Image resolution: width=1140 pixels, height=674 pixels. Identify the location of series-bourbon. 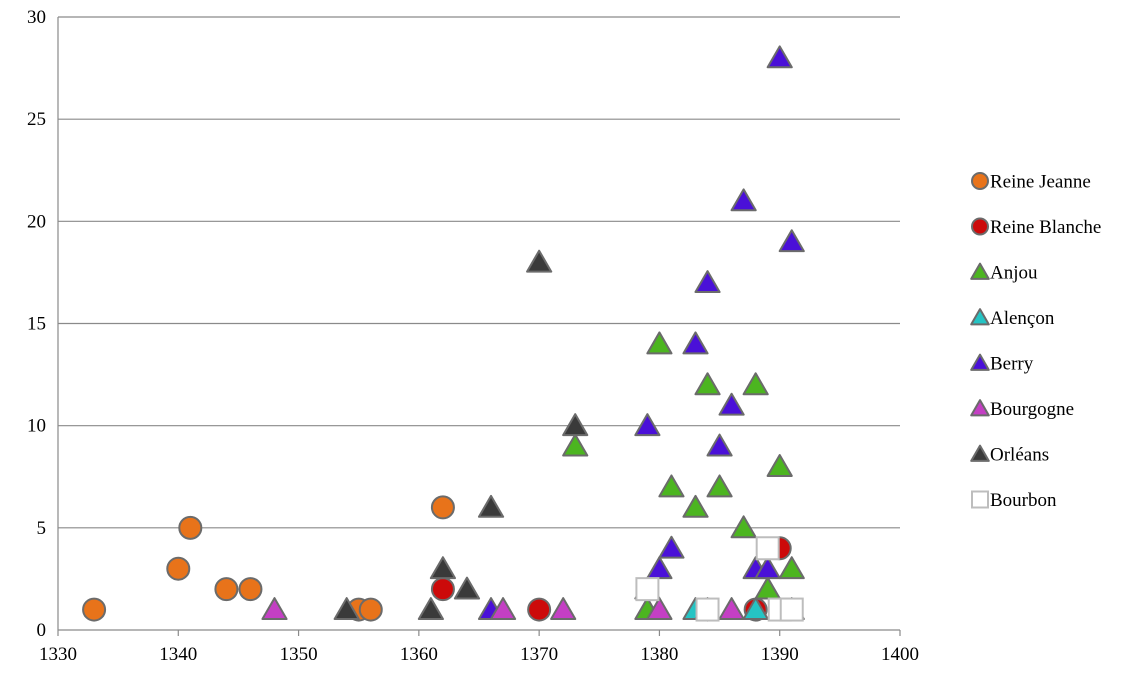
(719, 579).